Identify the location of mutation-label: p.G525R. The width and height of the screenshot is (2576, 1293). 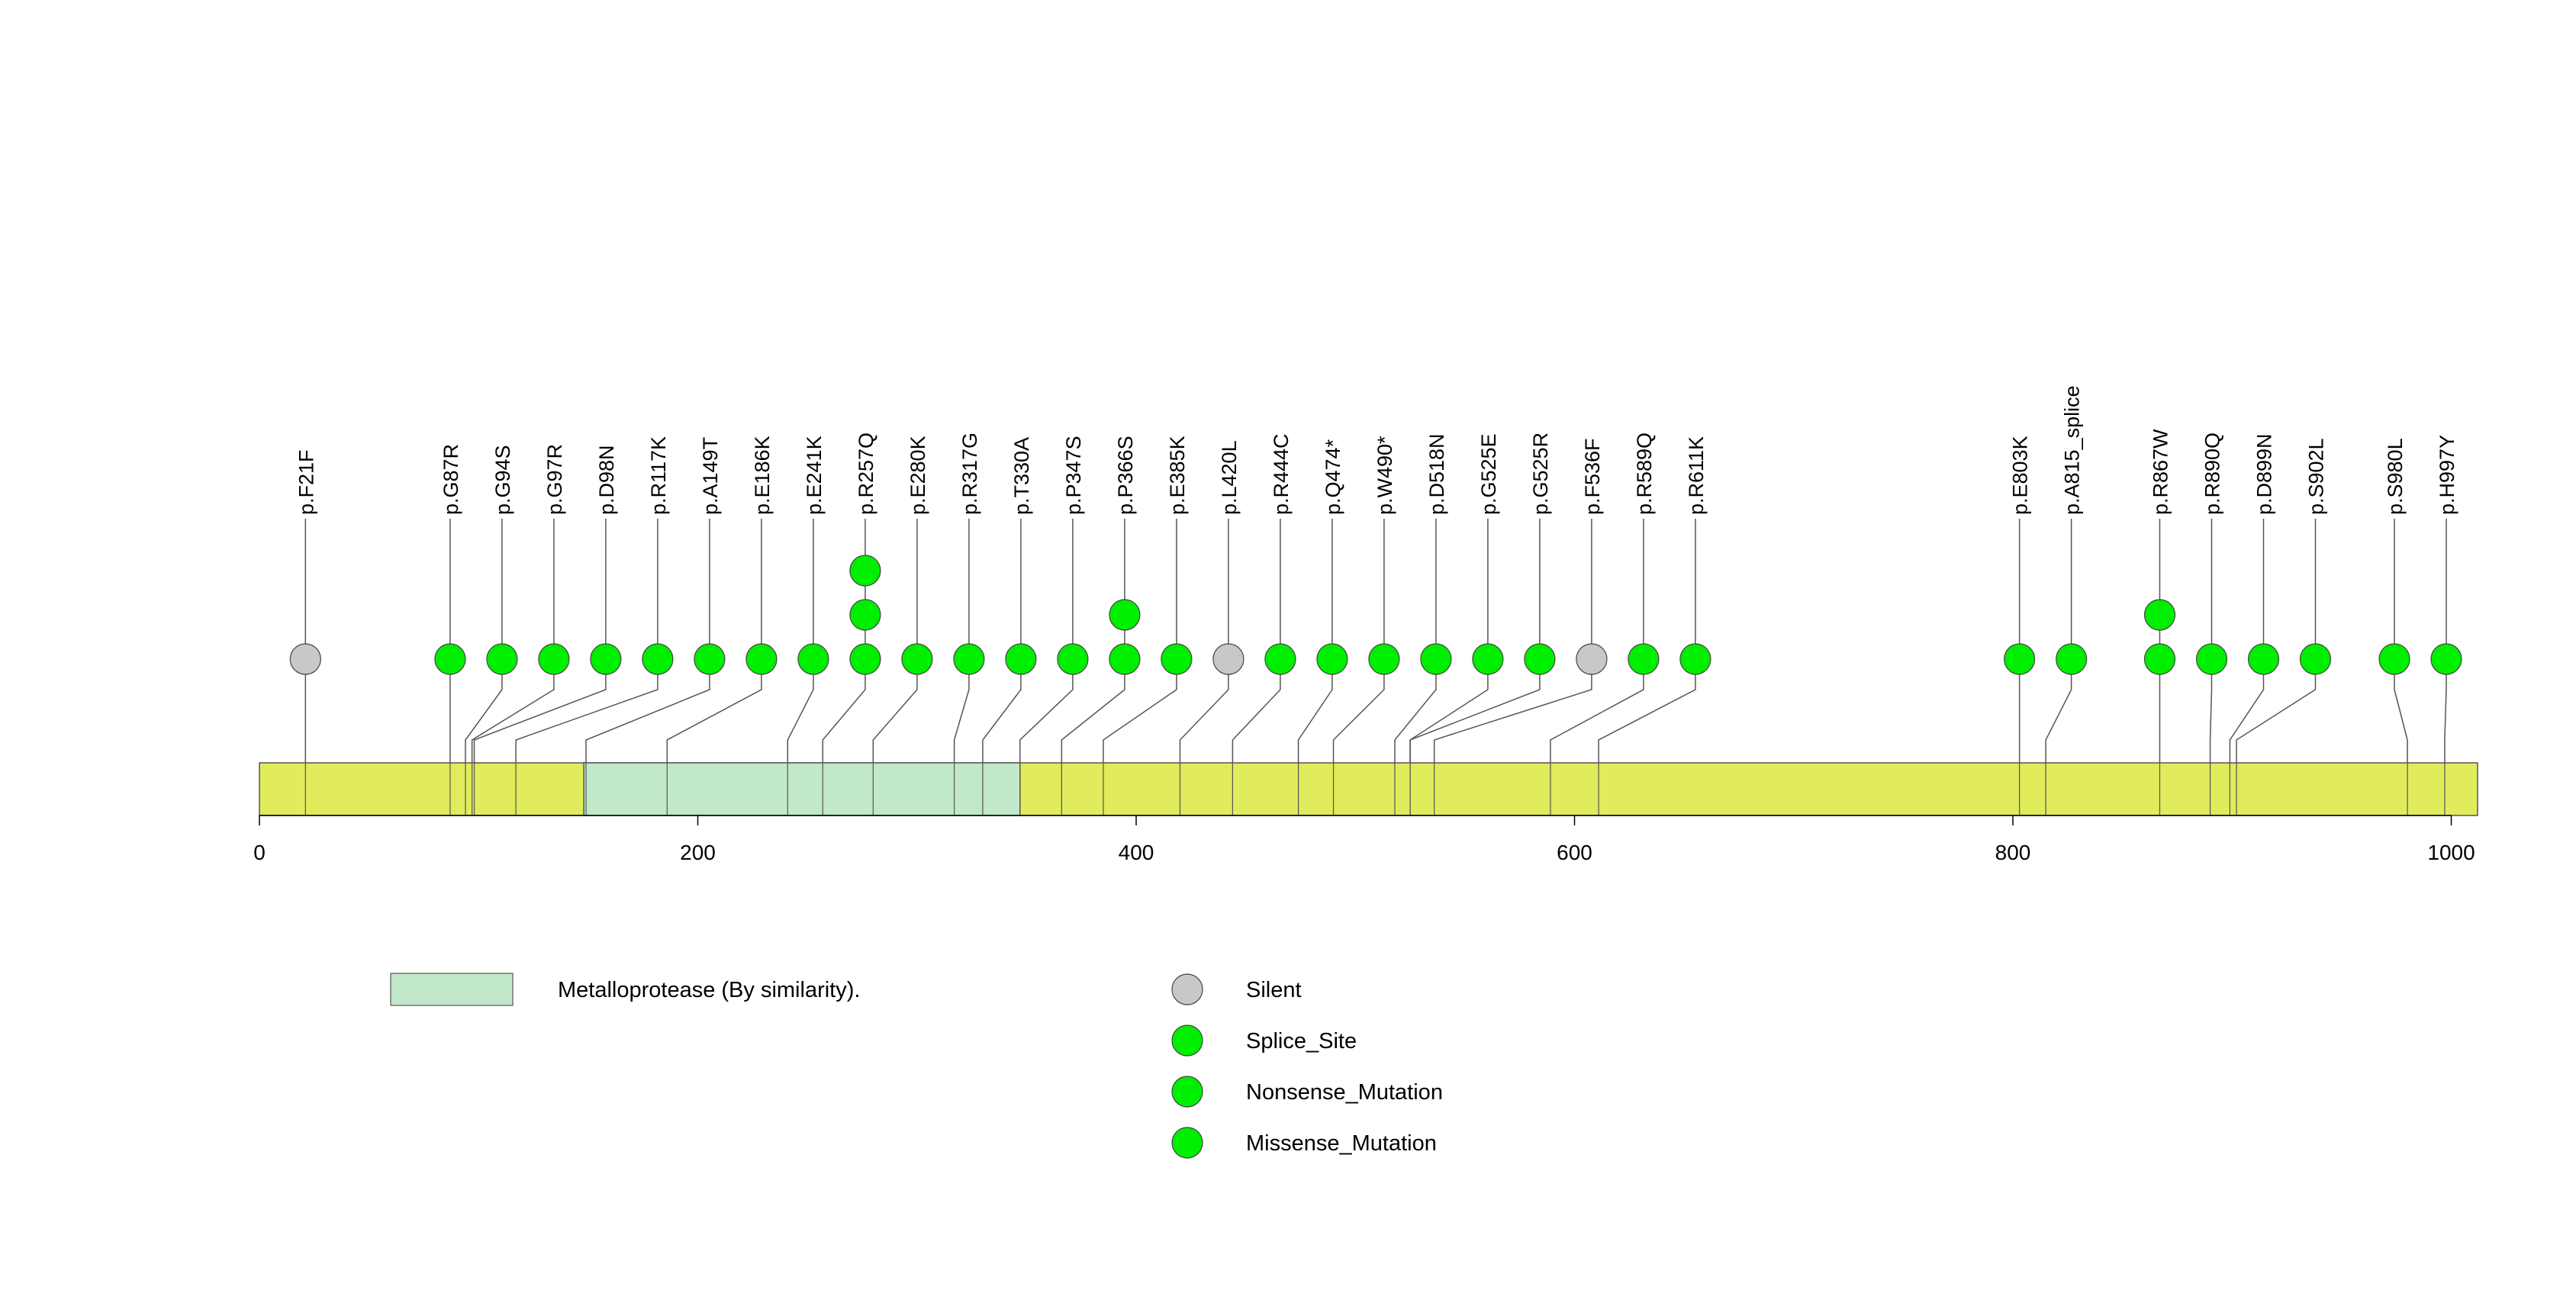
(1540, 474).